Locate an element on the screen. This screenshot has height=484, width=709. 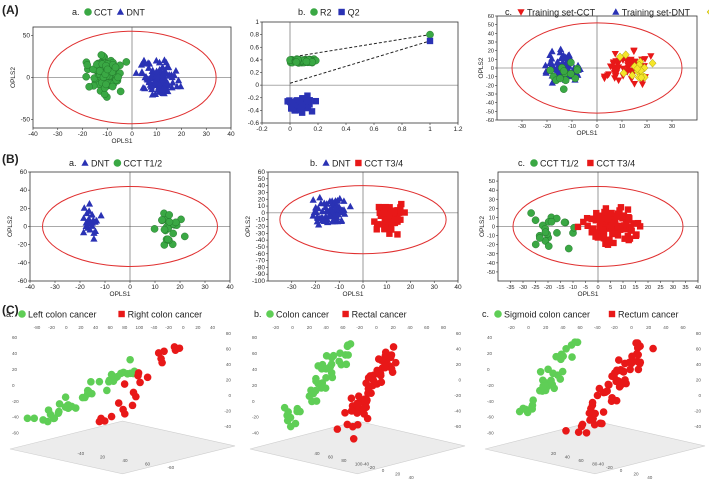
axis-tick-top: -20 is located at coordinates (614, 327).